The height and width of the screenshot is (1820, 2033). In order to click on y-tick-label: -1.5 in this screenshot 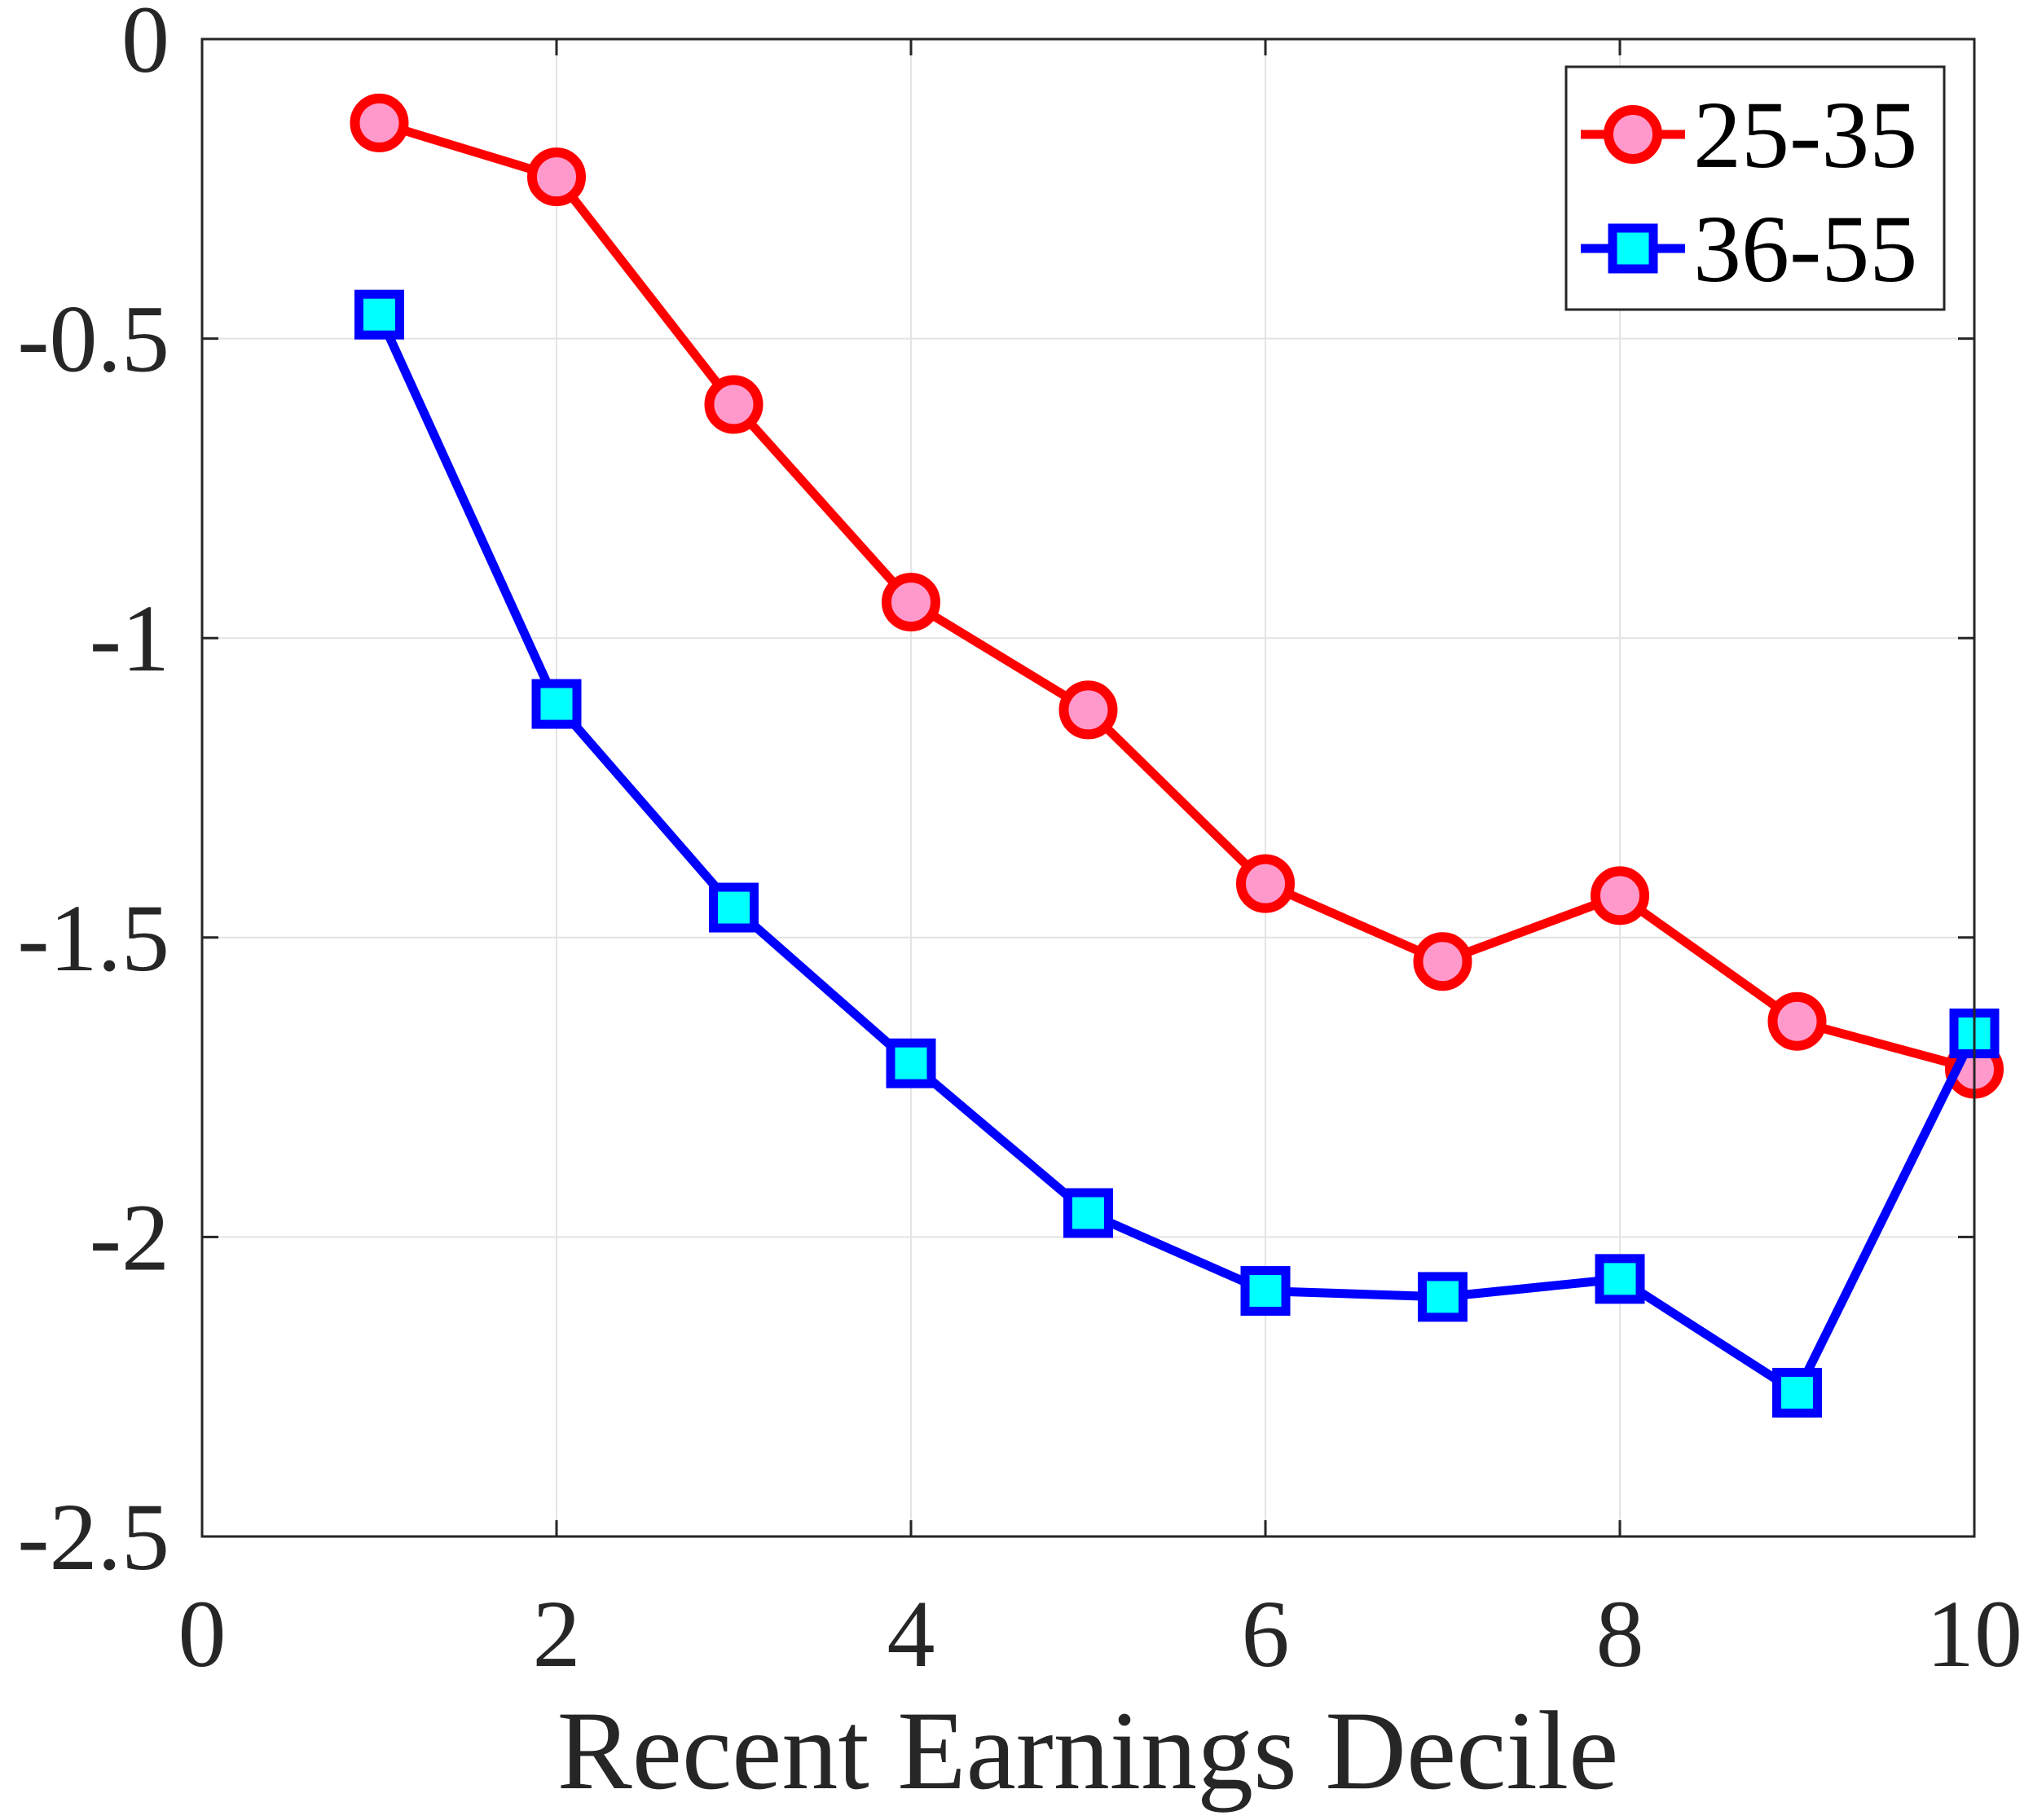, I will do `click(93, 938)`.